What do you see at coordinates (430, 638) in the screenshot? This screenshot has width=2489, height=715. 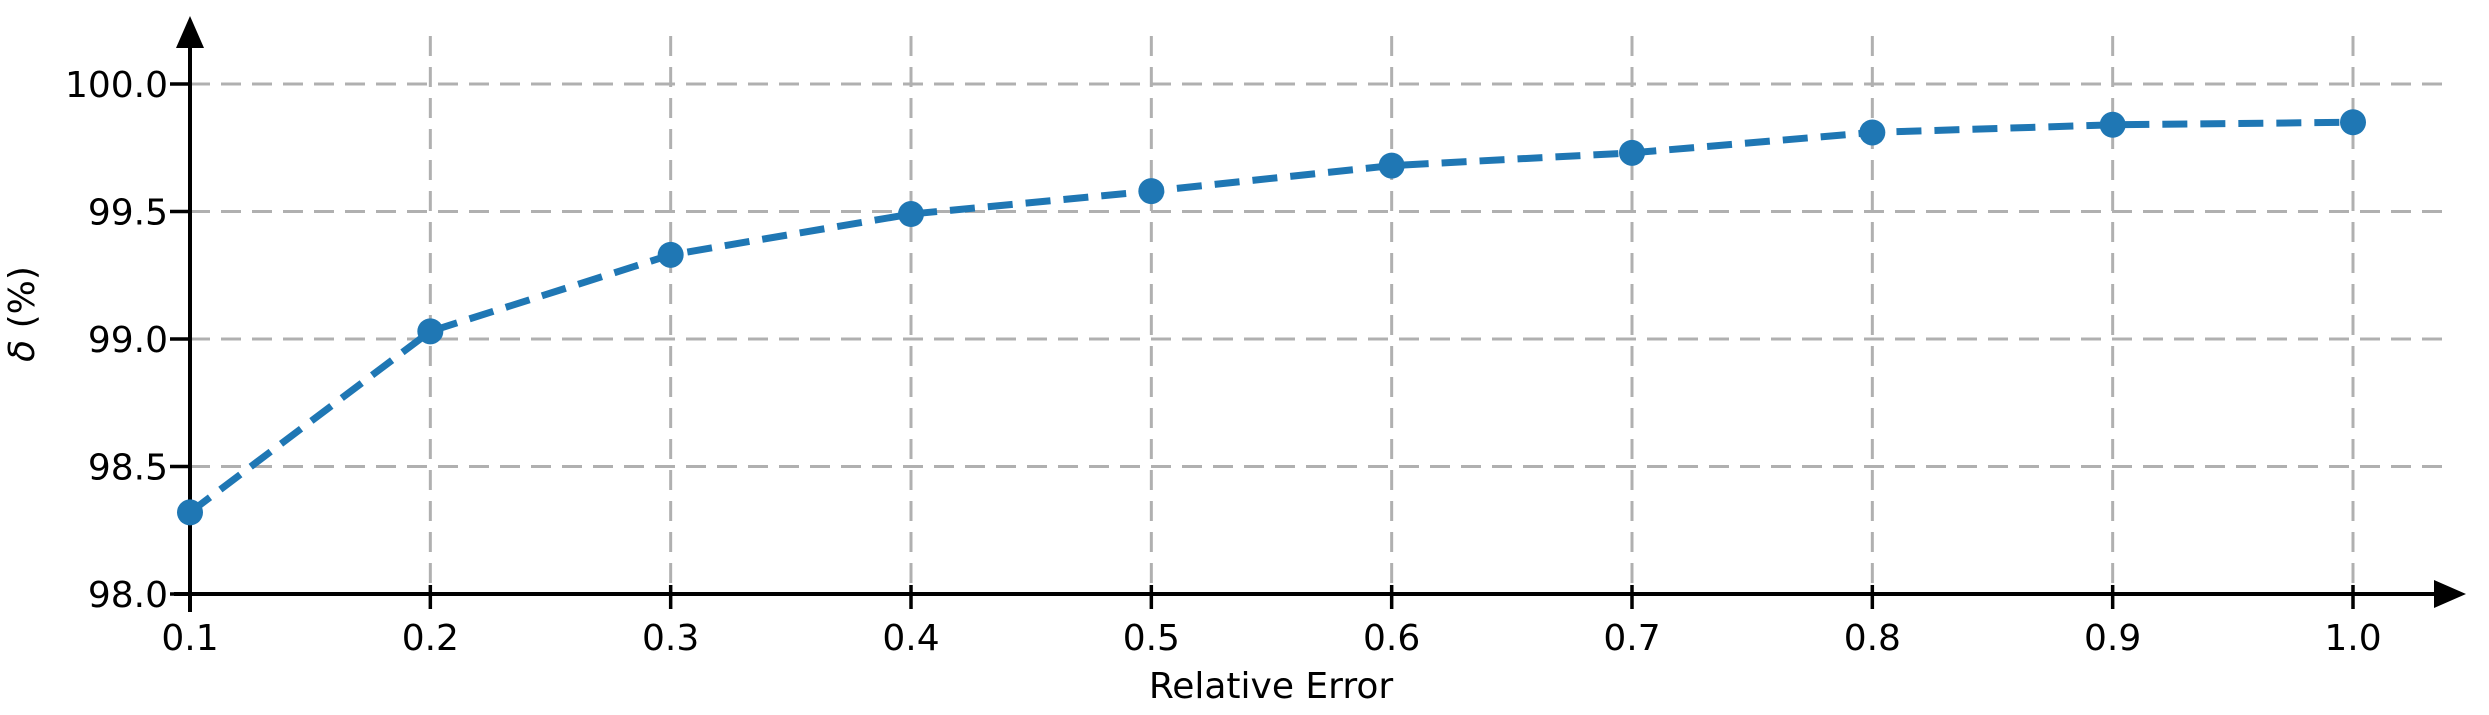 I see `x-tick-label: 0.2` at bounding box center [430, 638].